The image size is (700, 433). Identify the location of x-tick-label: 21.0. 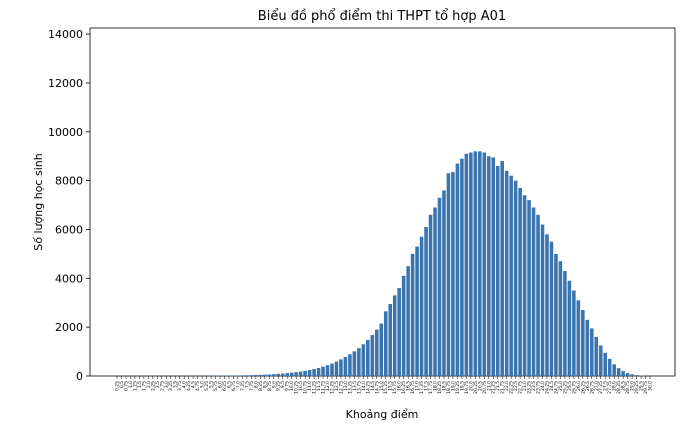
(489, 386).